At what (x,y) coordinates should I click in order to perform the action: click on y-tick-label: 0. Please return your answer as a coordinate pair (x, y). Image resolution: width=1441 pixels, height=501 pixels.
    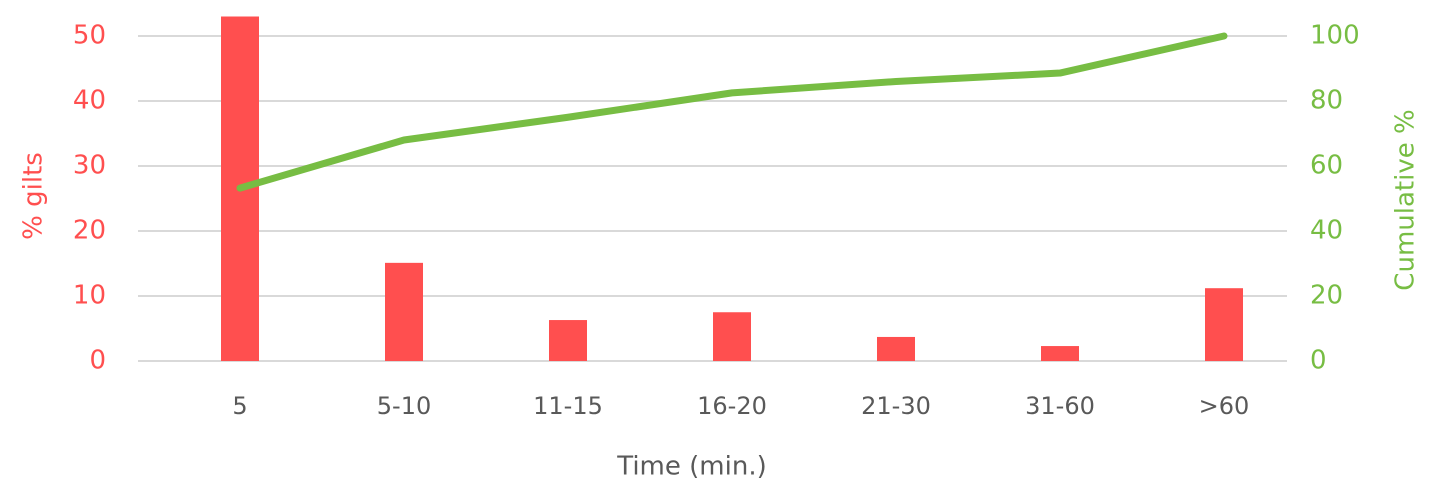
    Looking at the image, I should click on (97, 361).